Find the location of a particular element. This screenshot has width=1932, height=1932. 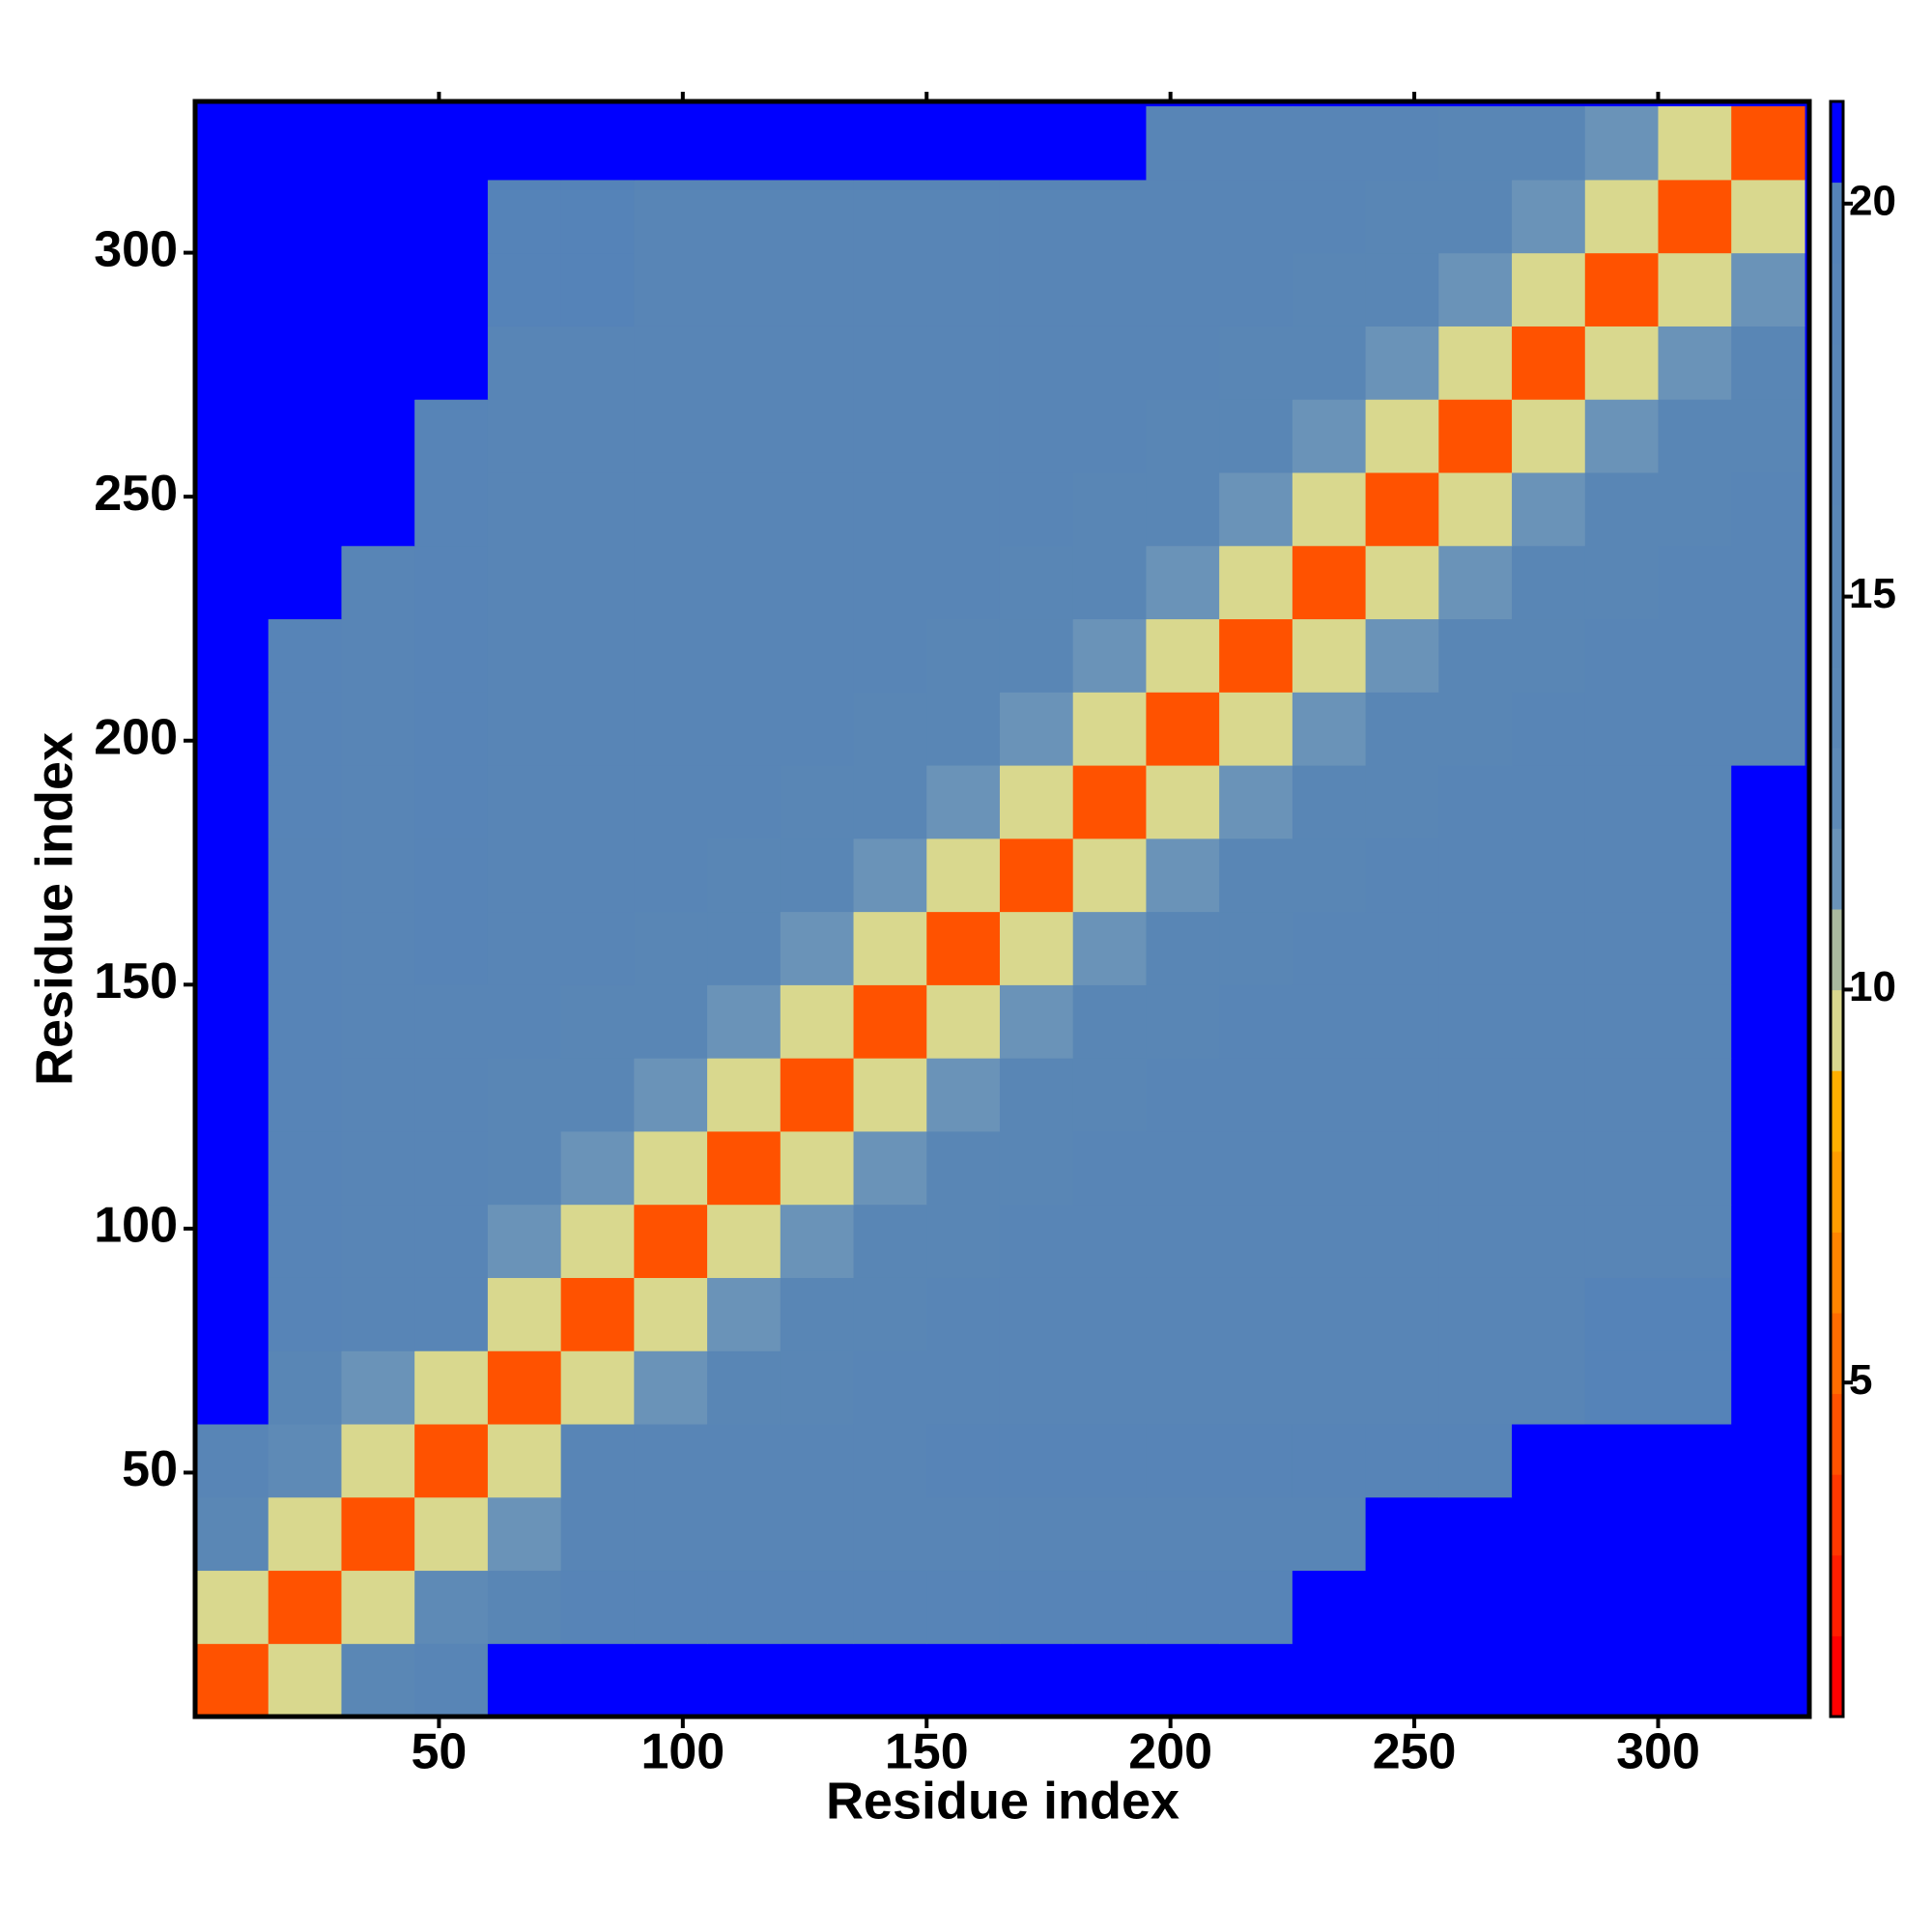

colorbar-tick-label: 20 is located at coordinates (1872, 200).